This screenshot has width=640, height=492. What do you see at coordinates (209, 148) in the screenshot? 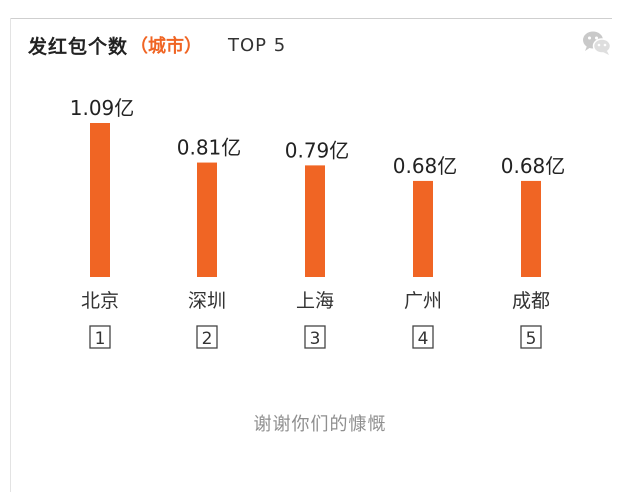
I see `data-label-2: 0.81亿` at bounding box center [209, 148].